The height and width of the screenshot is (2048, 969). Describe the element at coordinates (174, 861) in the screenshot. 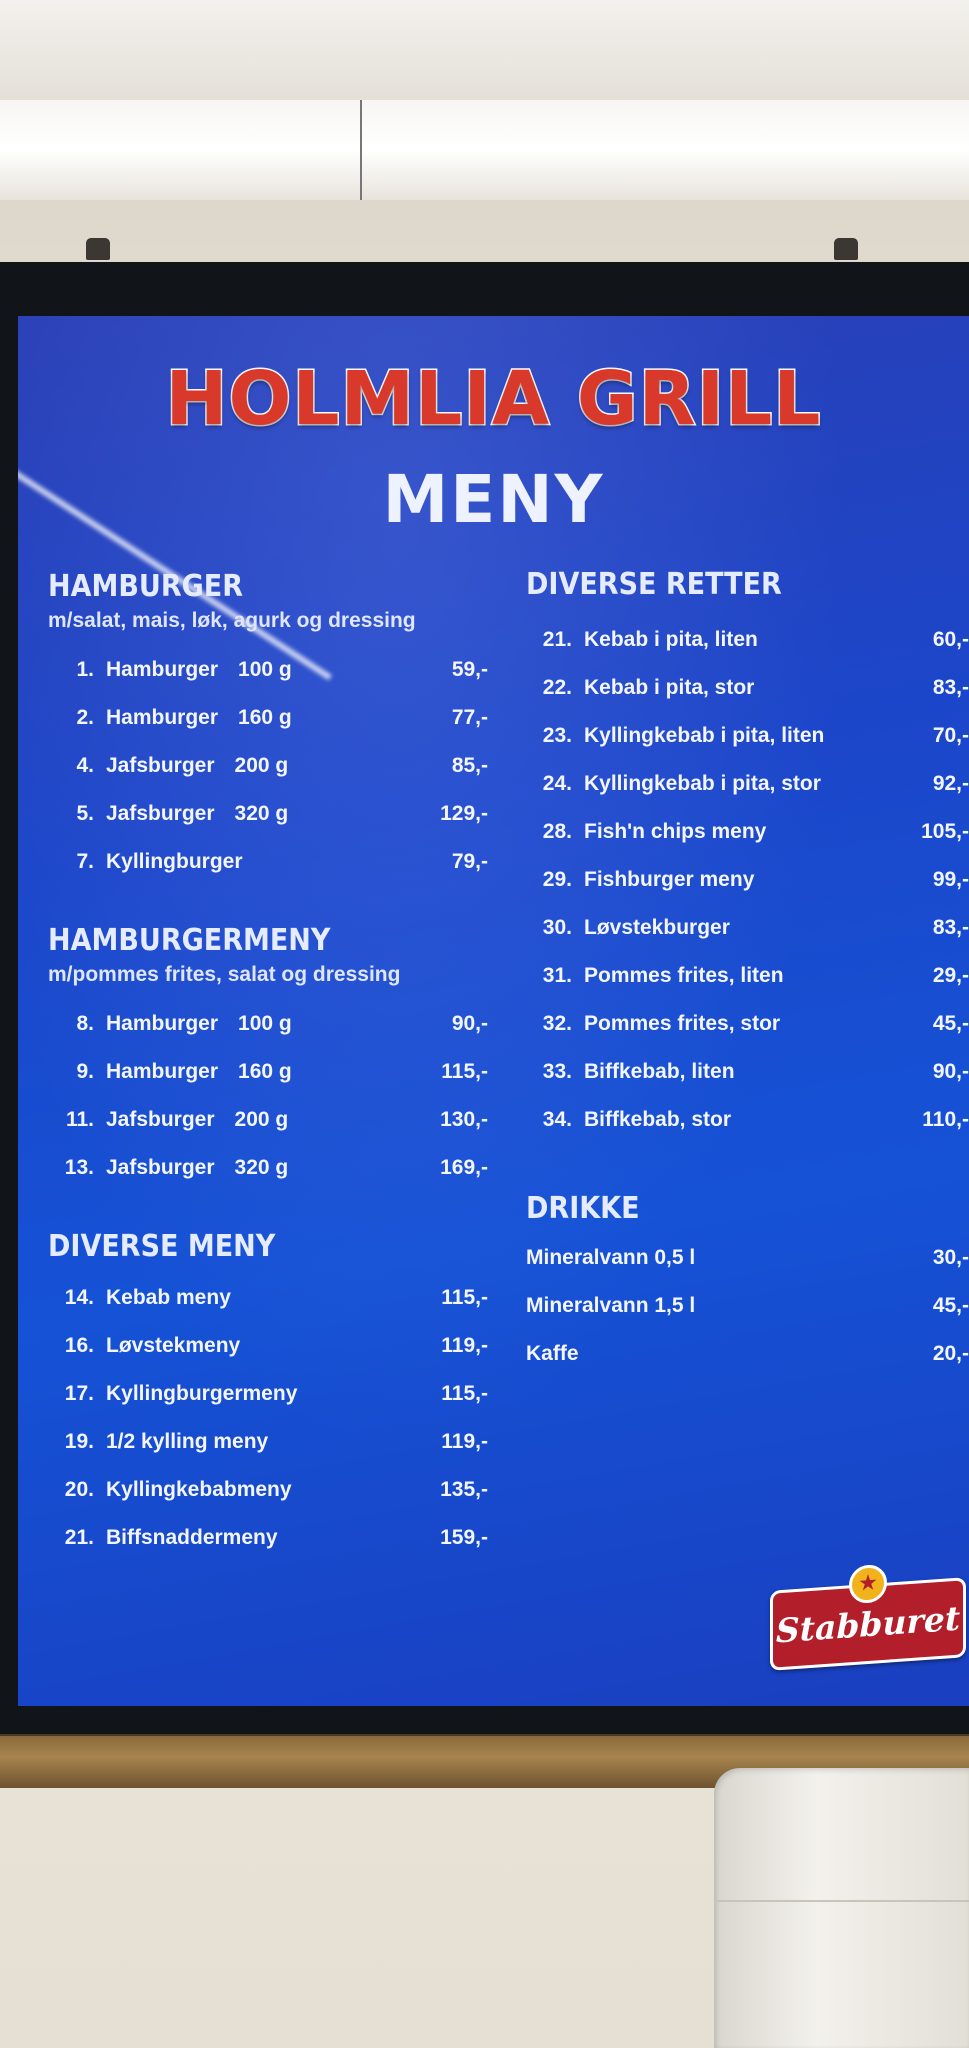

I see `item-name: Kyllingburger` at that location.